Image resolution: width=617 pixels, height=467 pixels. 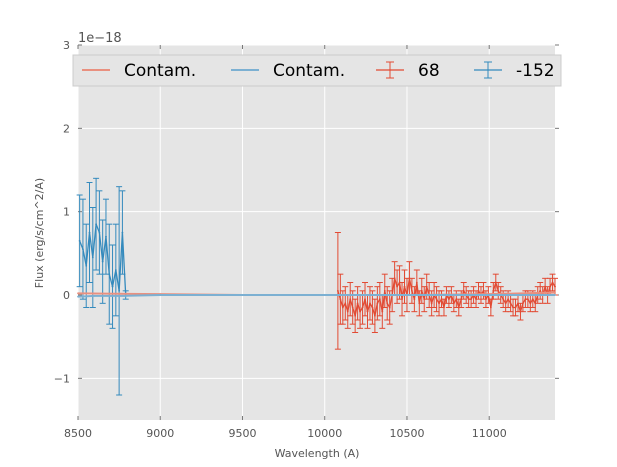 What do you see at coordinates (39, 233) in the screenshot?
I see `y-axis-label: Flux (erg/s/cm^2/A)` at bounding box center [39, 233].